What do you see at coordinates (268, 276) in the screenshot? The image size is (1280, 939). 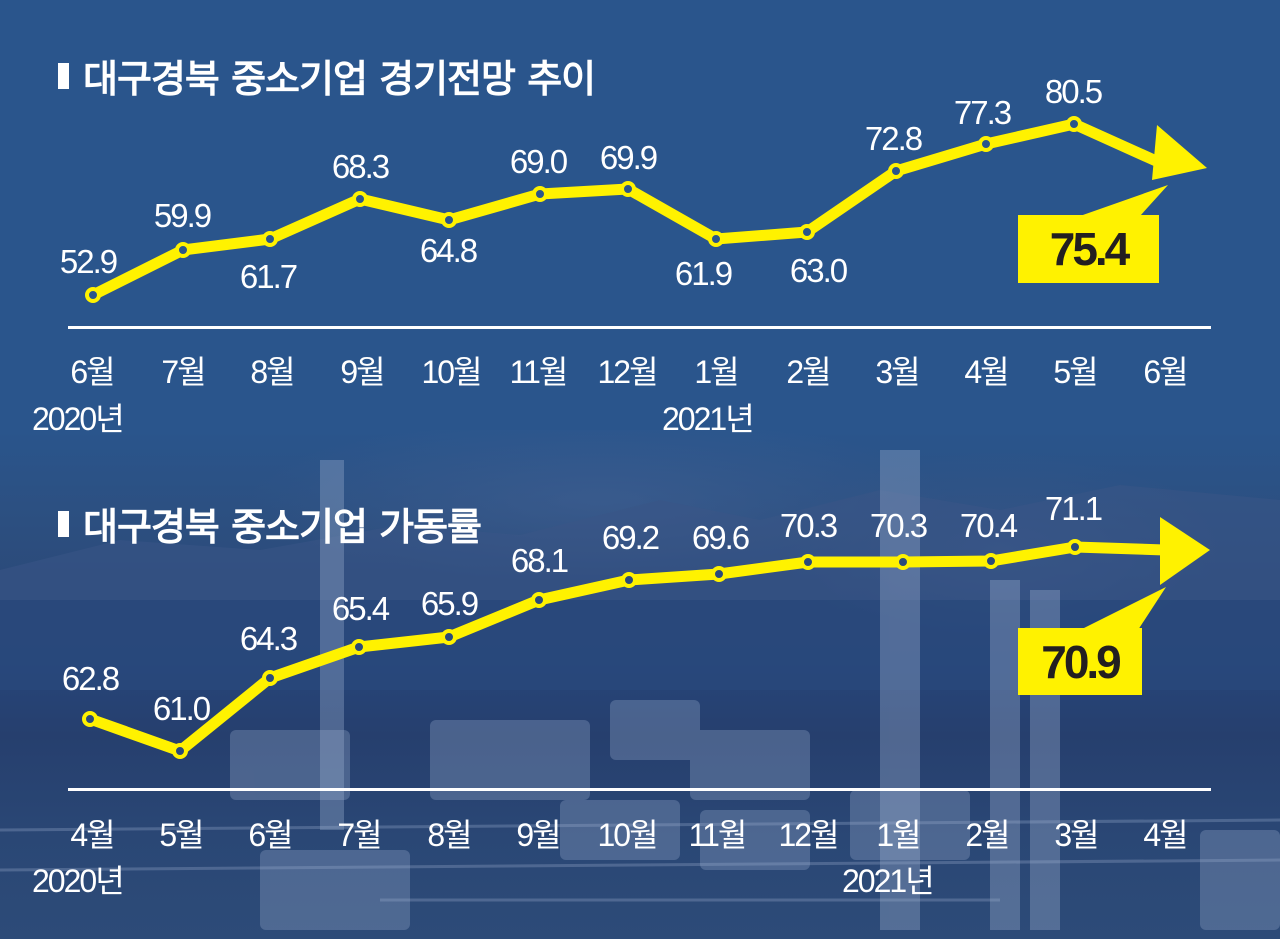 I see `value-label: 61.7` at bounding box center [268, 276].